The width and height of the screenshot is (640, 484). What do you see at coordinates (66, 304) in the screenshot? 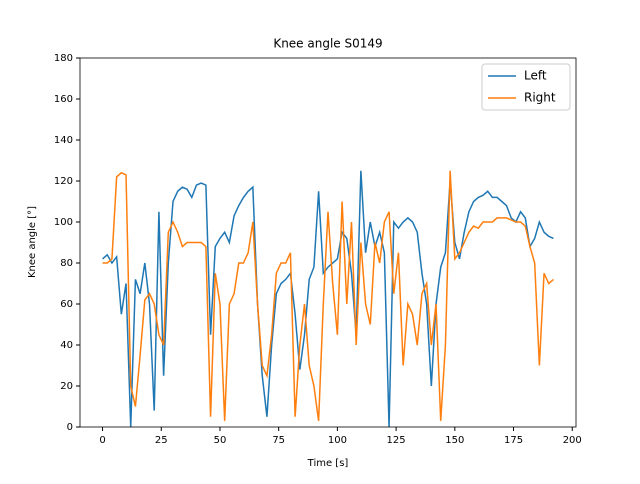
I see `y-tick-label: 60` at bounding box center [66, 304].